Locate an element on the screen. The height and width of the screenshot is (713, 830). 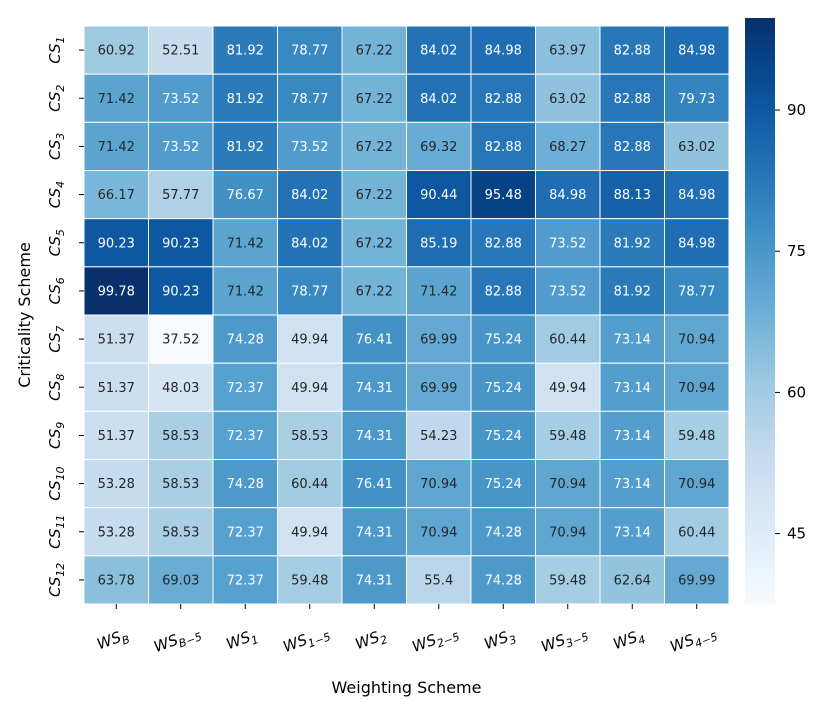
cell-value-label: 53.28 is located at coordinates (116, 484).